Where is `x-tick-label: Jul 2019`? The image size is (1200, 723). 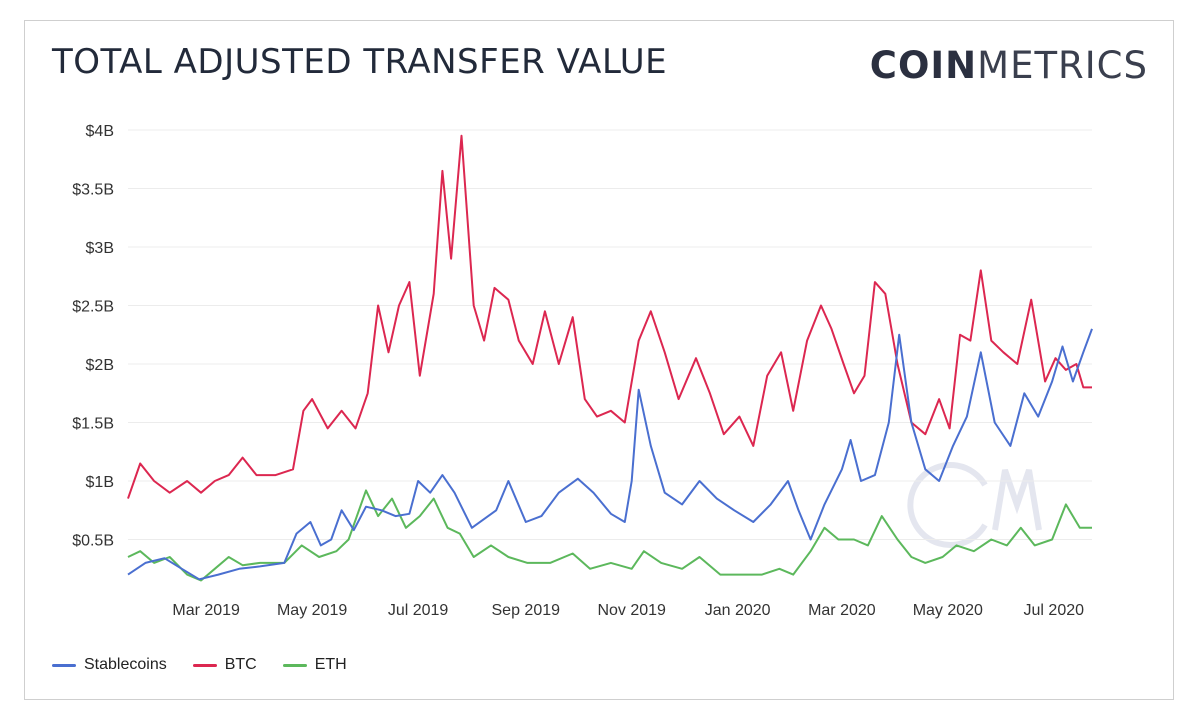 x-tick-label: Jul 2019 is located at coordinates (418, 610).